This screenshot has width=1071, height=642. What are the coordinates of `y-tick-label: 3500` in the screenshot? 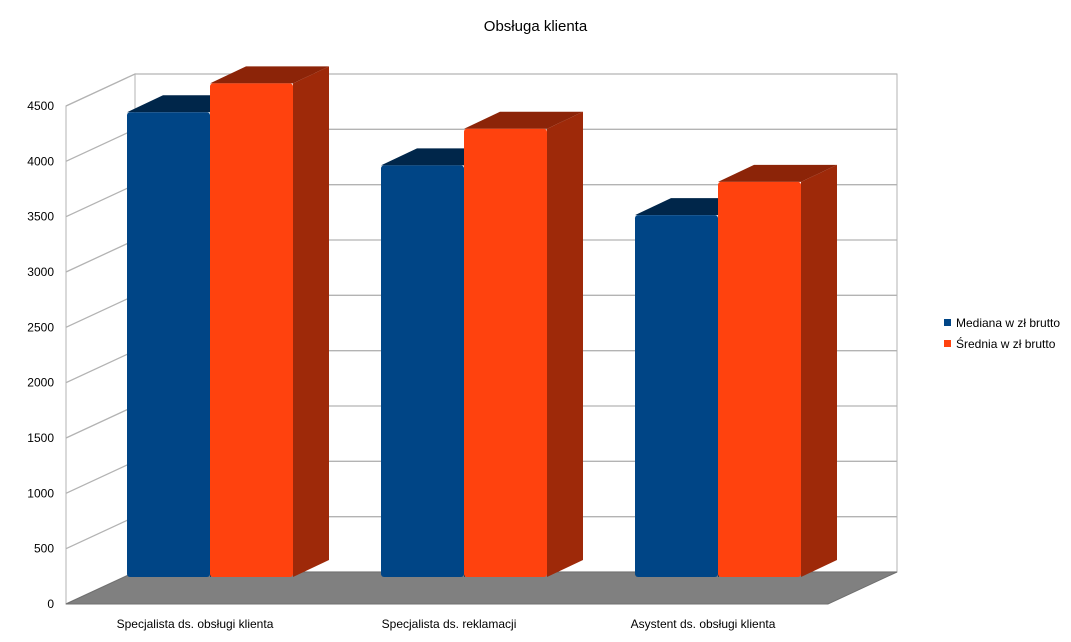 It's located at (40, 217).